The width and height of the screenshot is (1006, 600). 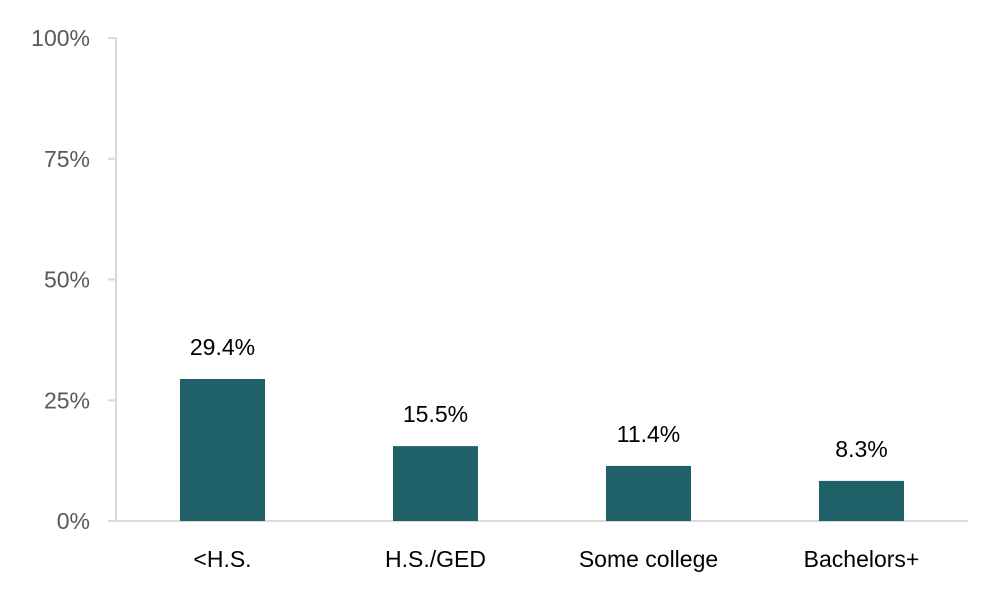 What do you see at coordinates (60, 38) in the screenshot?
I see `y-tick-label: 100%` at bounding box center [60, 38].